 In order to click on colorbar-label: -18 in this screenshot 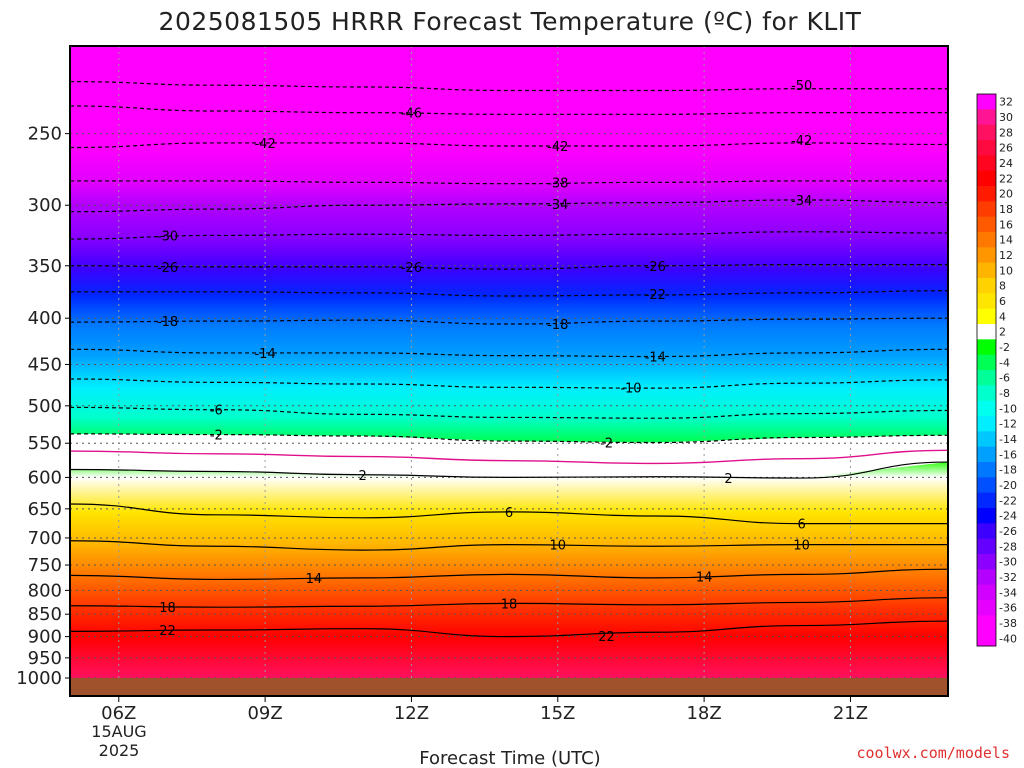, I will do `click(1008, 470)`.